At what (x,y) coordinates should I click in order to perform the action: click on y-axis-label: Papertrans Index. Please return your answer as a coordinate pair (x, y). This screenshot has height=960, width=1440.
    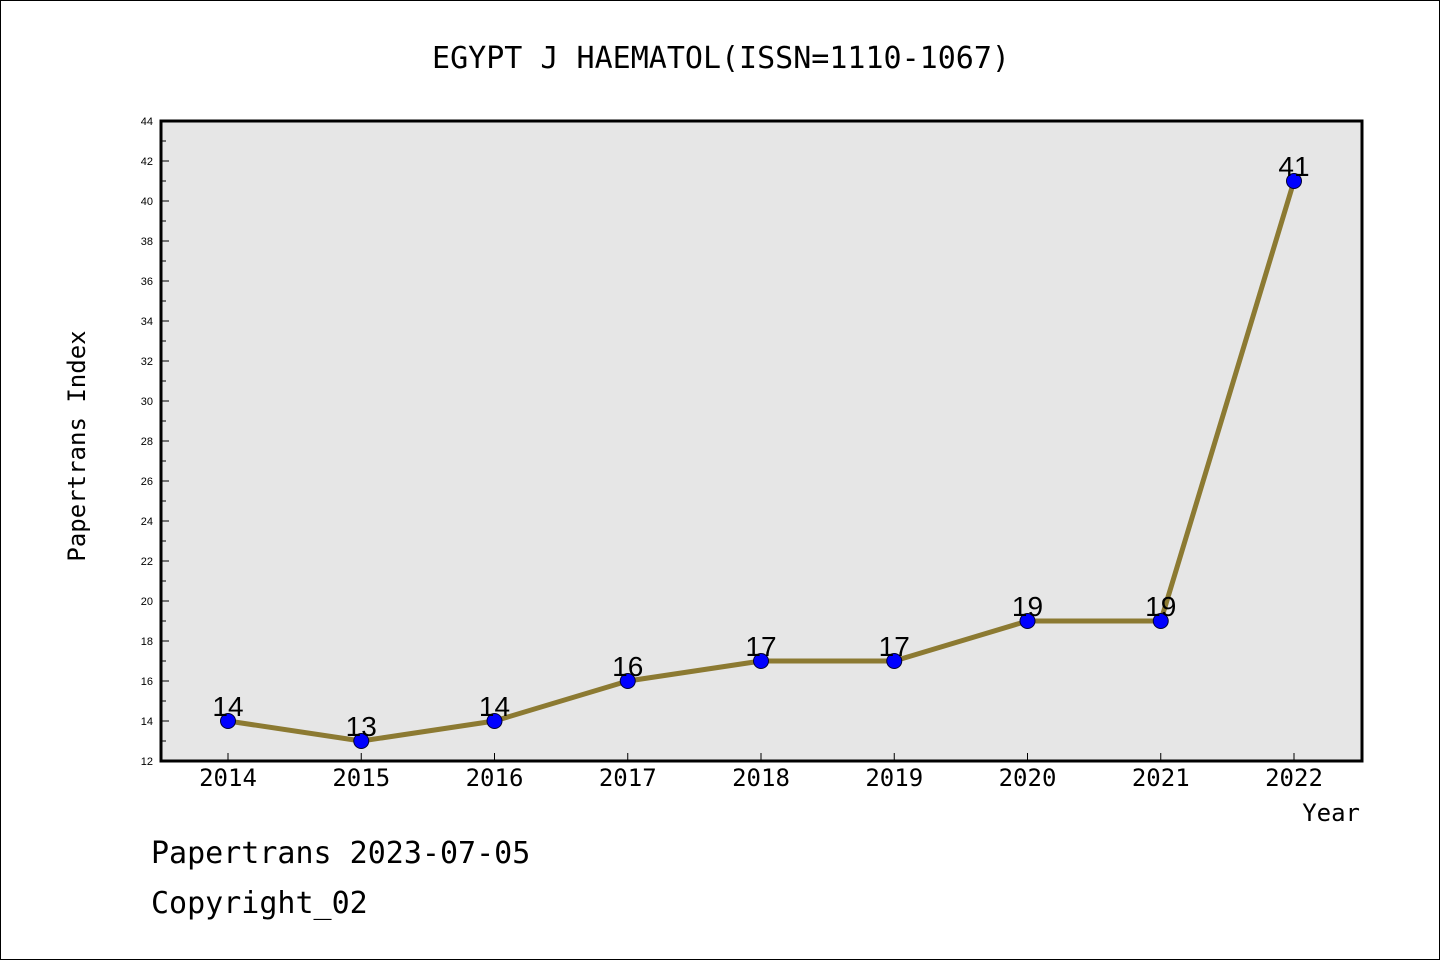
    Looking at the image, I should click on (77, 445).